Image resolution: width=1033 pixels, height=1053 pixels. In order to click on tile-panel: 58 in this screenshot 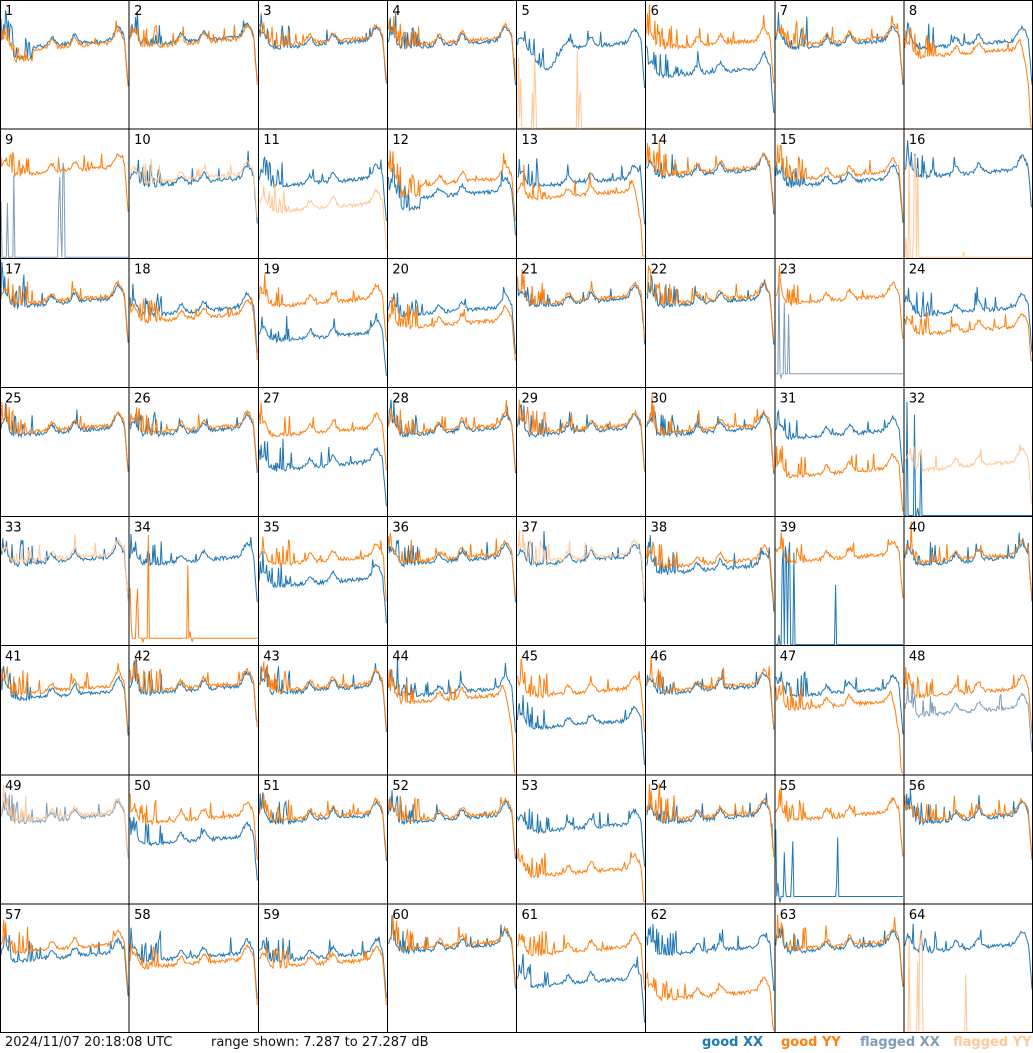, I will do `click(194, 968)`.